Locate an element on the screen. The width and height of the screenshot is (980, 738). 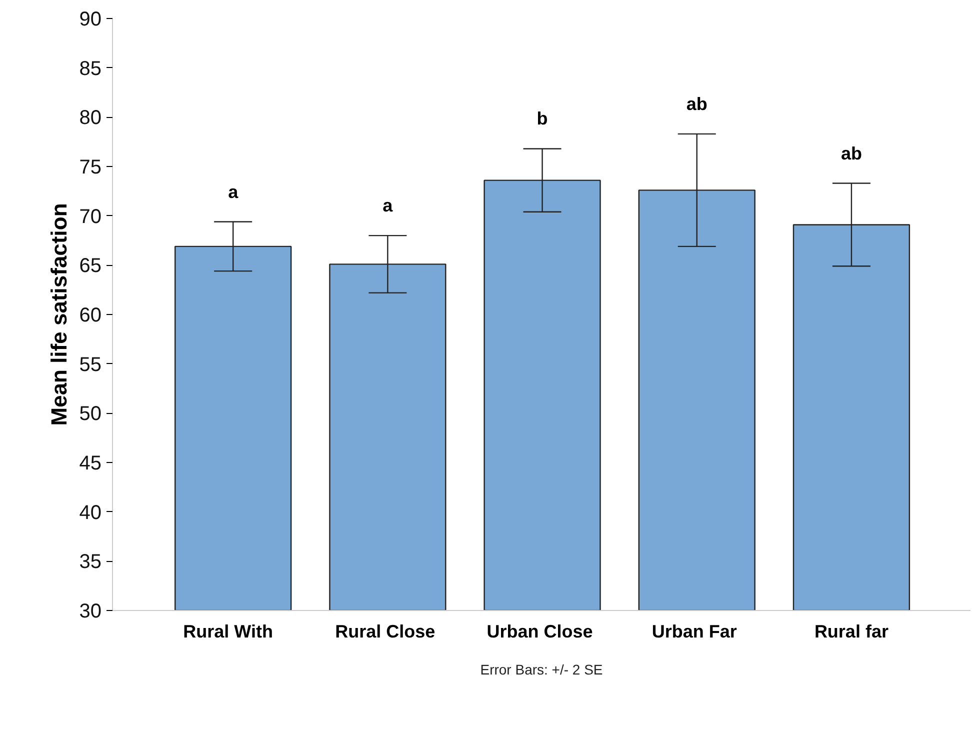
y-tick-label: 45 is located at coordinates (90, 463).